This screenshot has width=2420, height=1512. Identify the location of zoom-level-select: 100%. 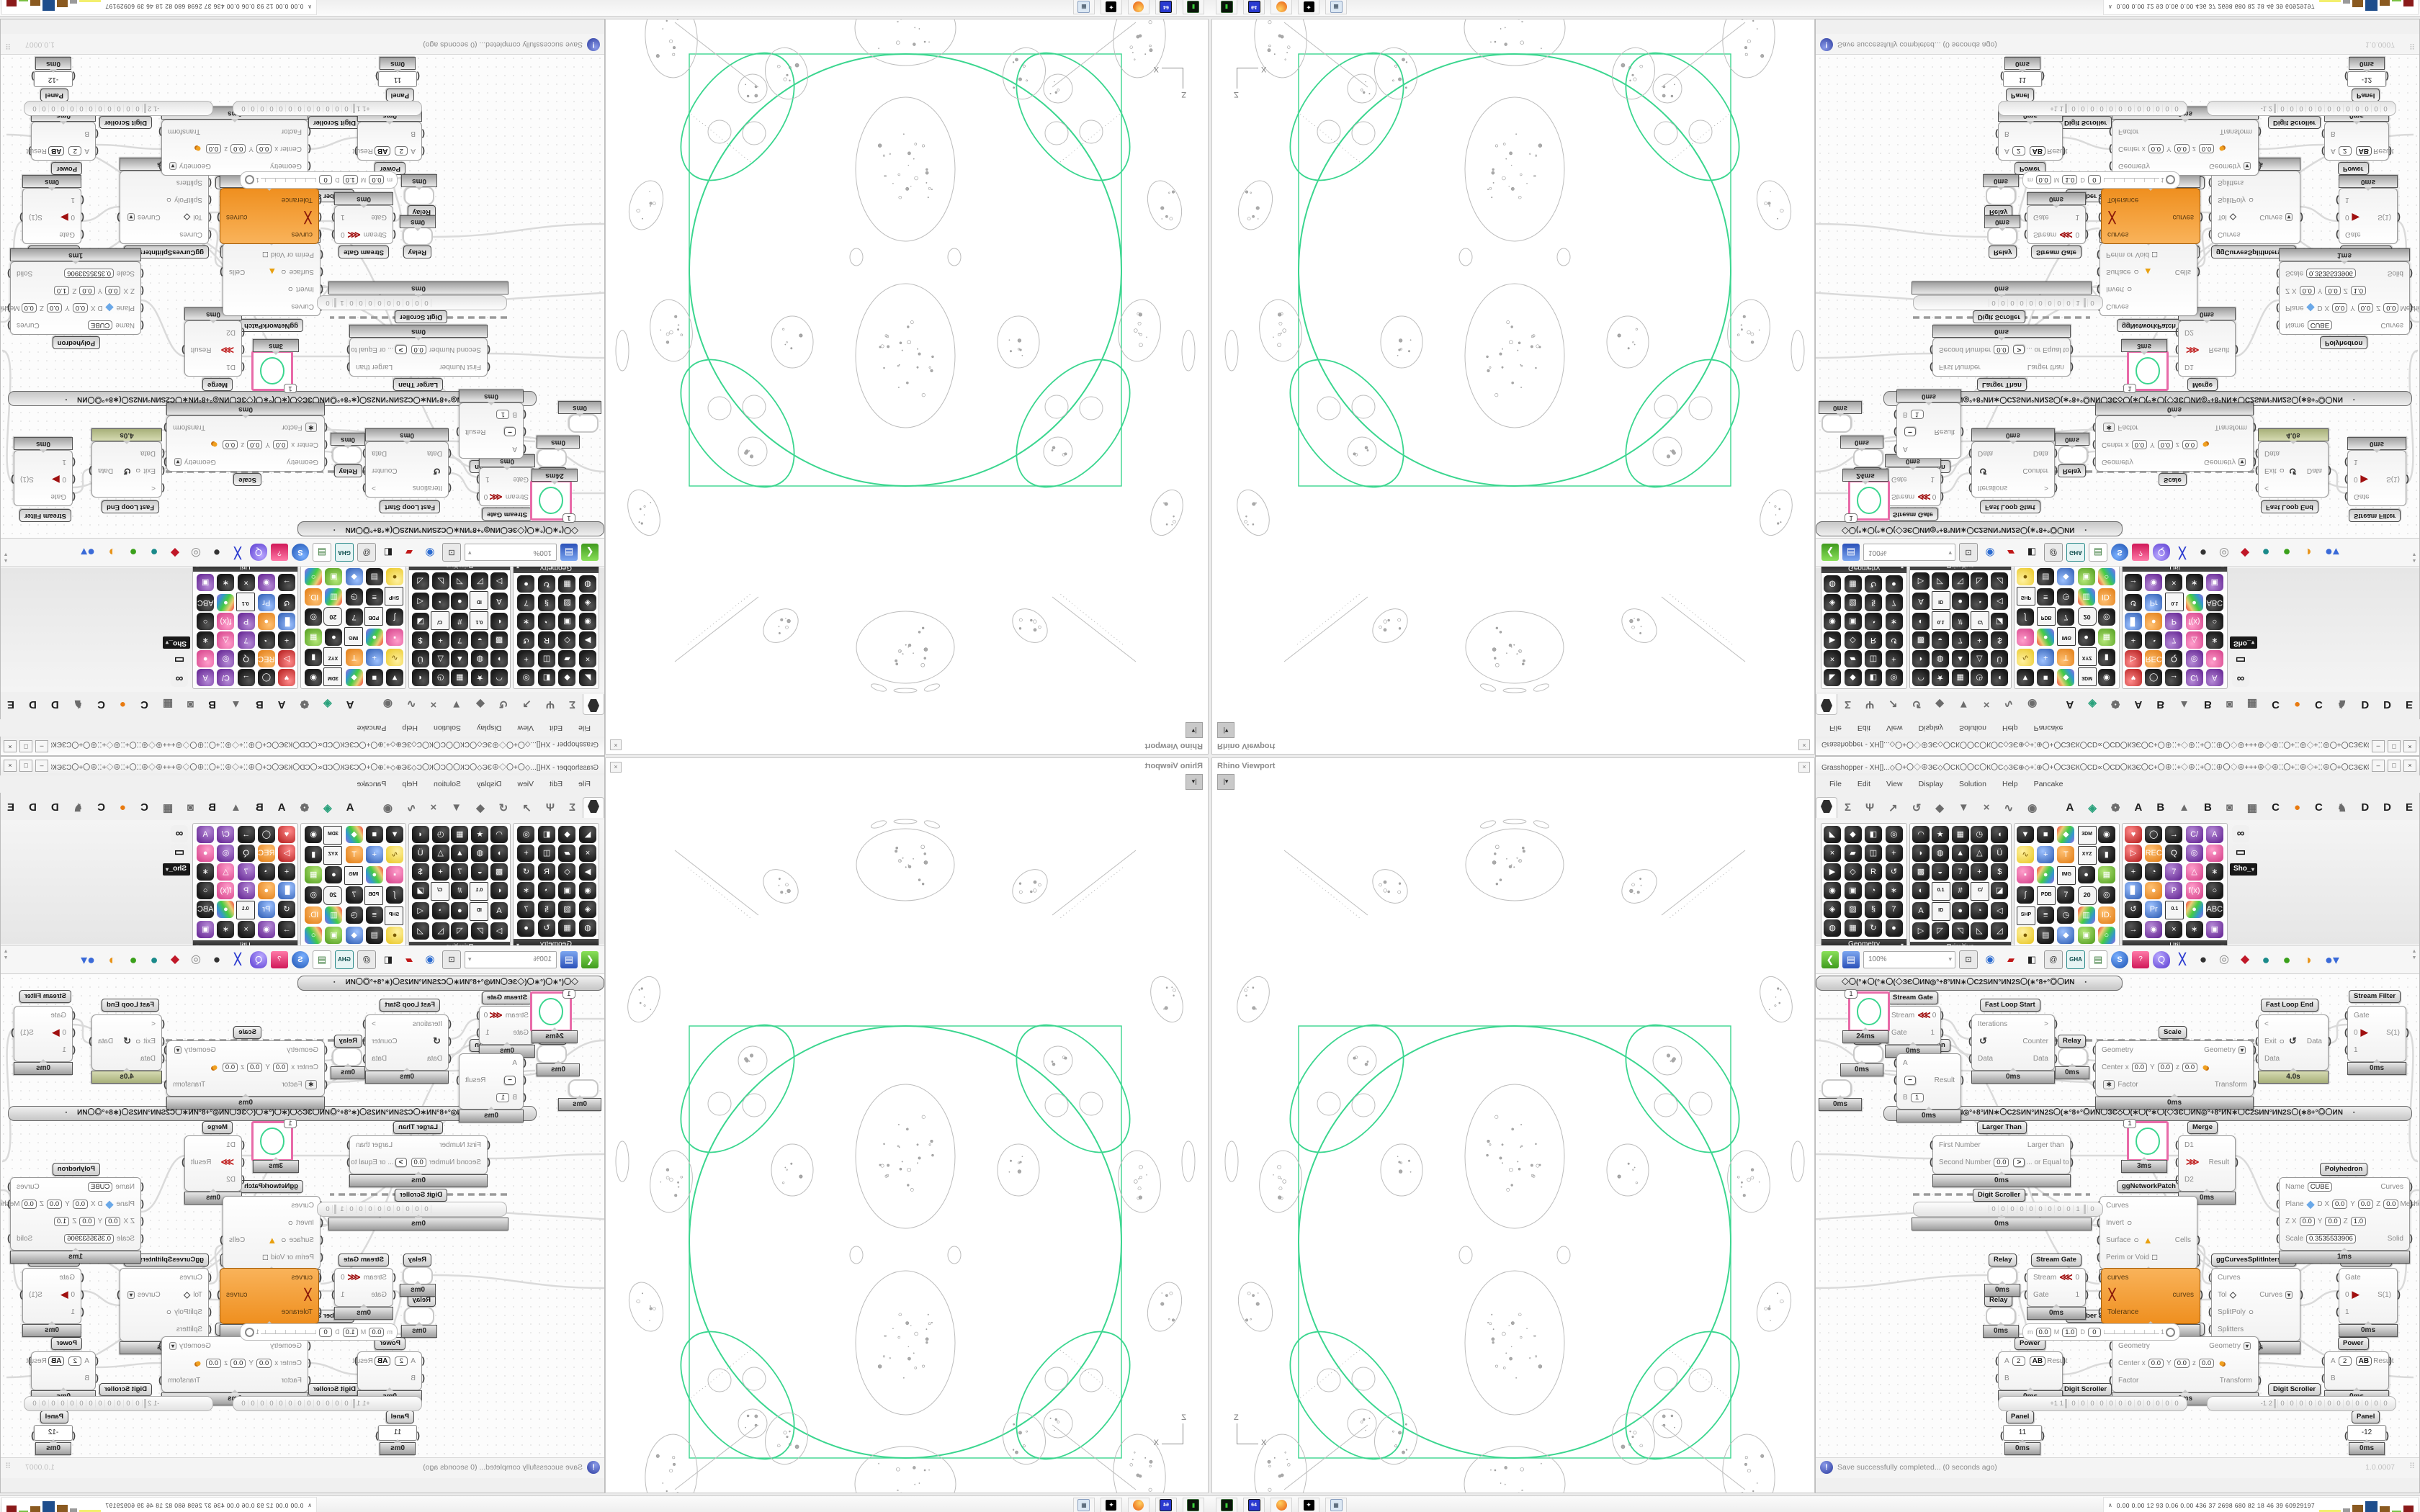
(1909, 959).